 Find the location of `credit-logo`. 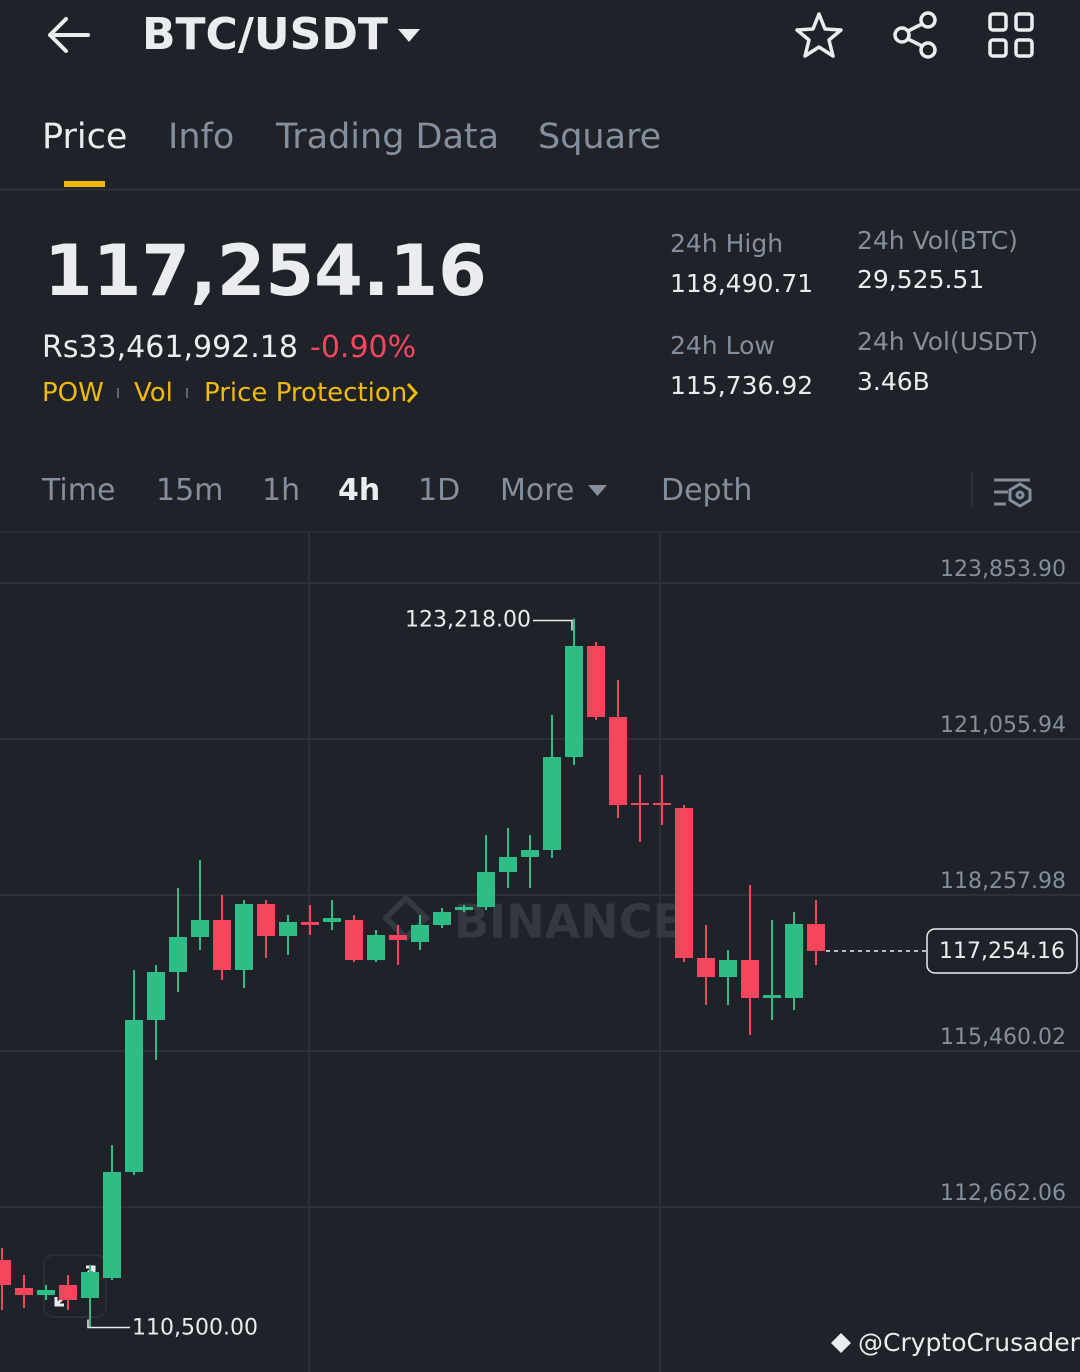

credit-logo is located at coordinates (841, 1343).